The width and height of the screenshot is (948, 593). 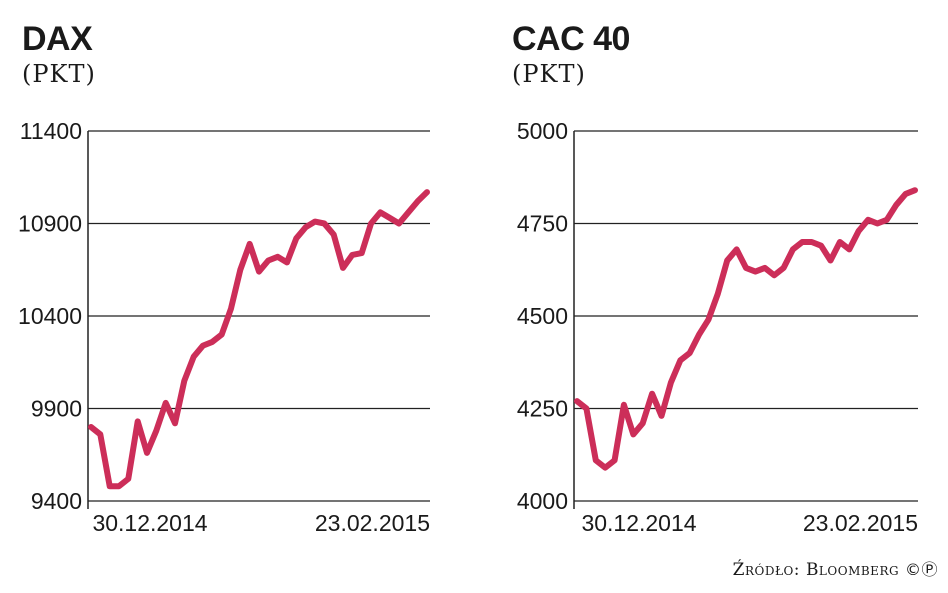 What do you see at coordinates (816, 570) in the screenshot?
I see `source-text: Źródło: Bloomberg` at bounding box center [816, 570].